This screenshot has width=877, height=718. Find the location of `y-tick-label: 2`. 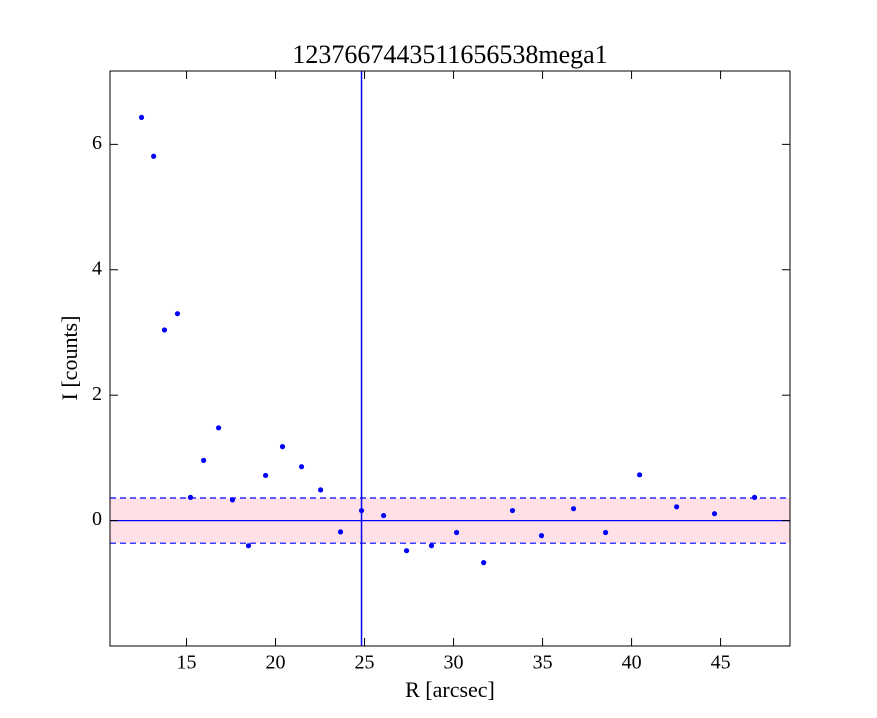

y-tick-label: 2 is located at coordinates (97, 394).